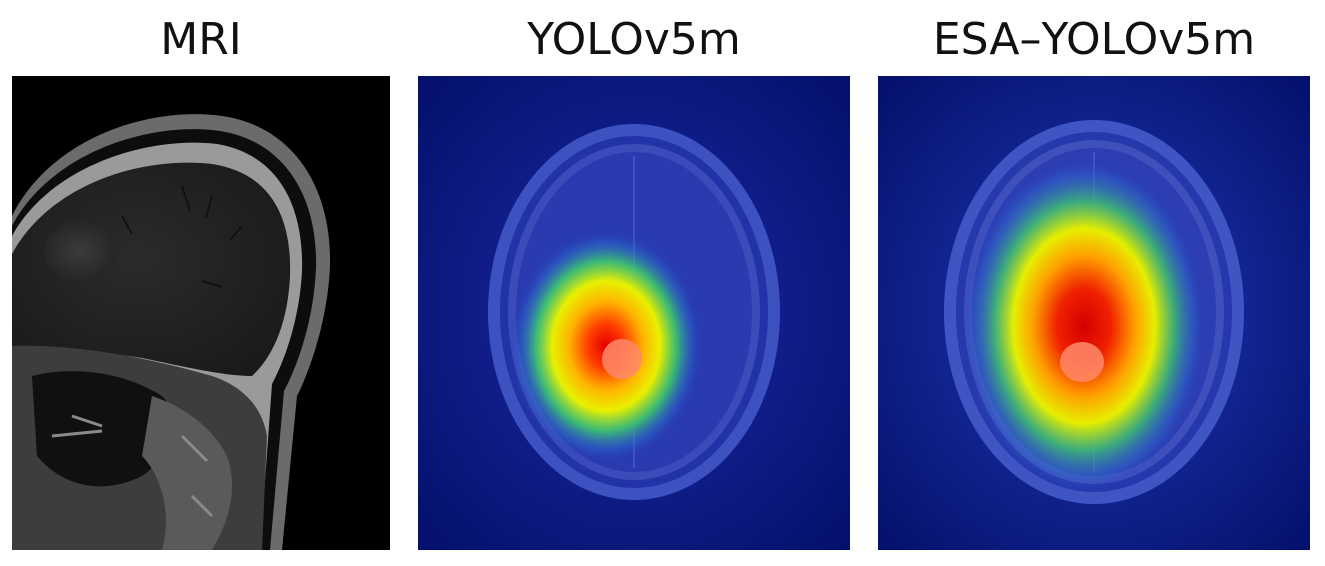 This screenshot has height=566, width=1325. I want to click on esa-yolov5m-title: ESA–YOLOv5m, so click(1094, 39).